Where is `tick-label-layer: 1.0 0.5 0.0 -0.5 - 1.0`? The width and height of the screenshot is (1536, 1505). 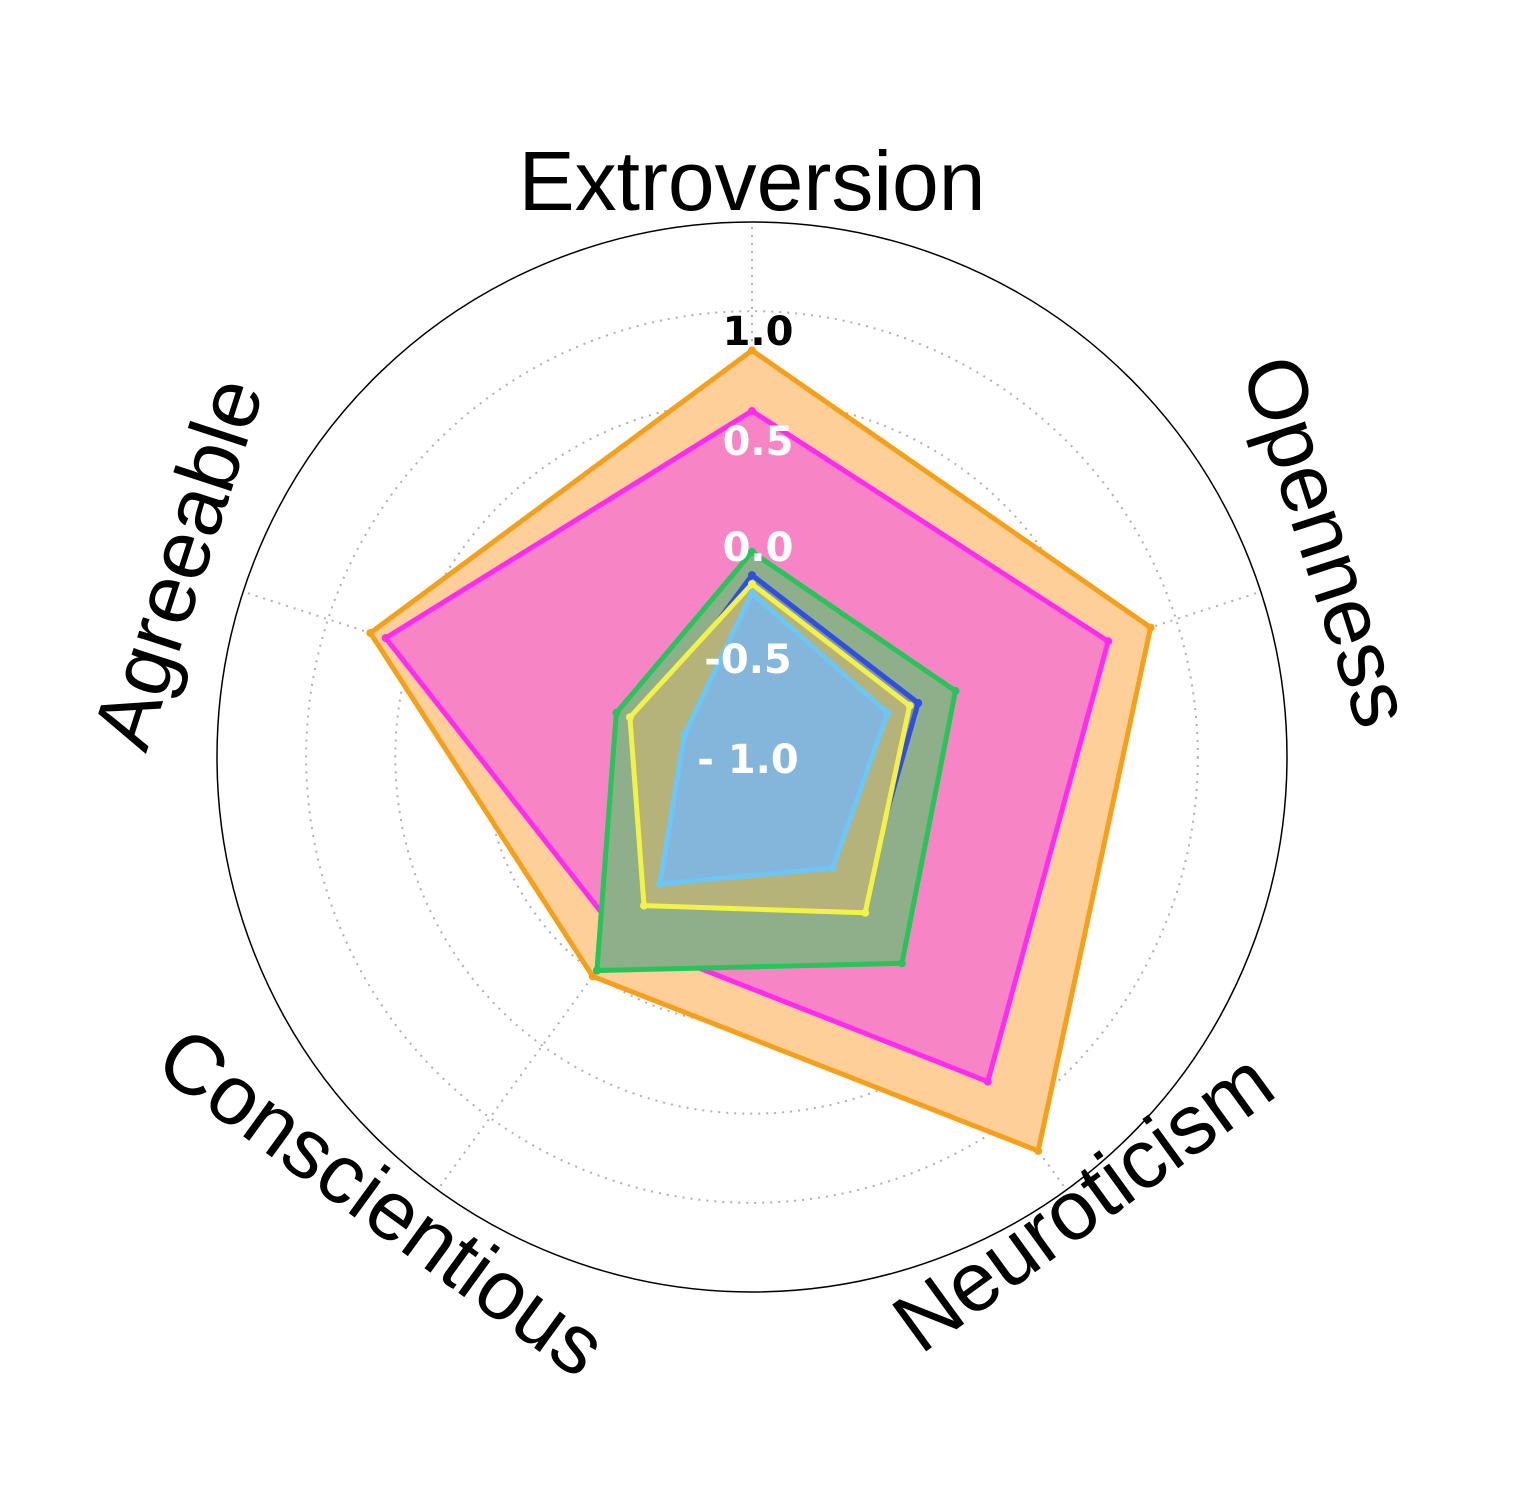
tick-label-layer: 1.0 0.5 0.0 -0.5 - 1.0 is located at coordinates (747, 546).